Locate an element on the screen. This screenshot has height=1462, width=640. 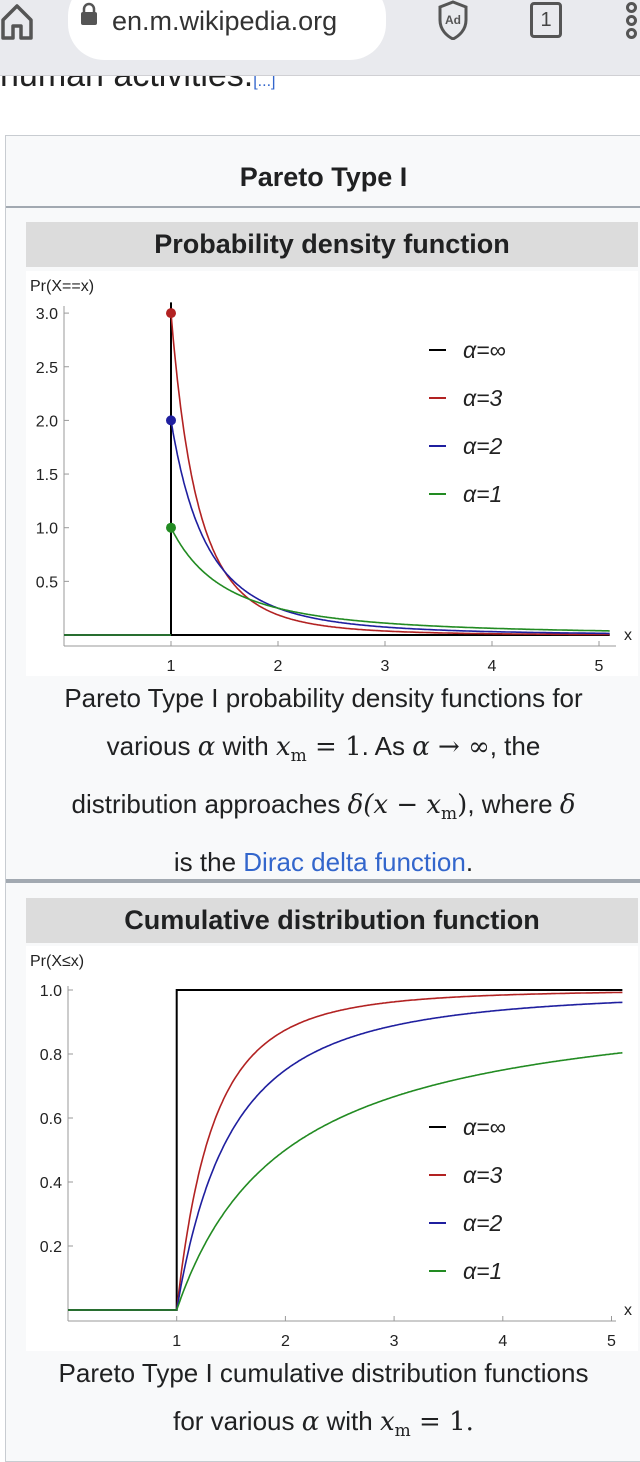
cdf-header: Cumulative distribution function is located at coordinates (332, 920).